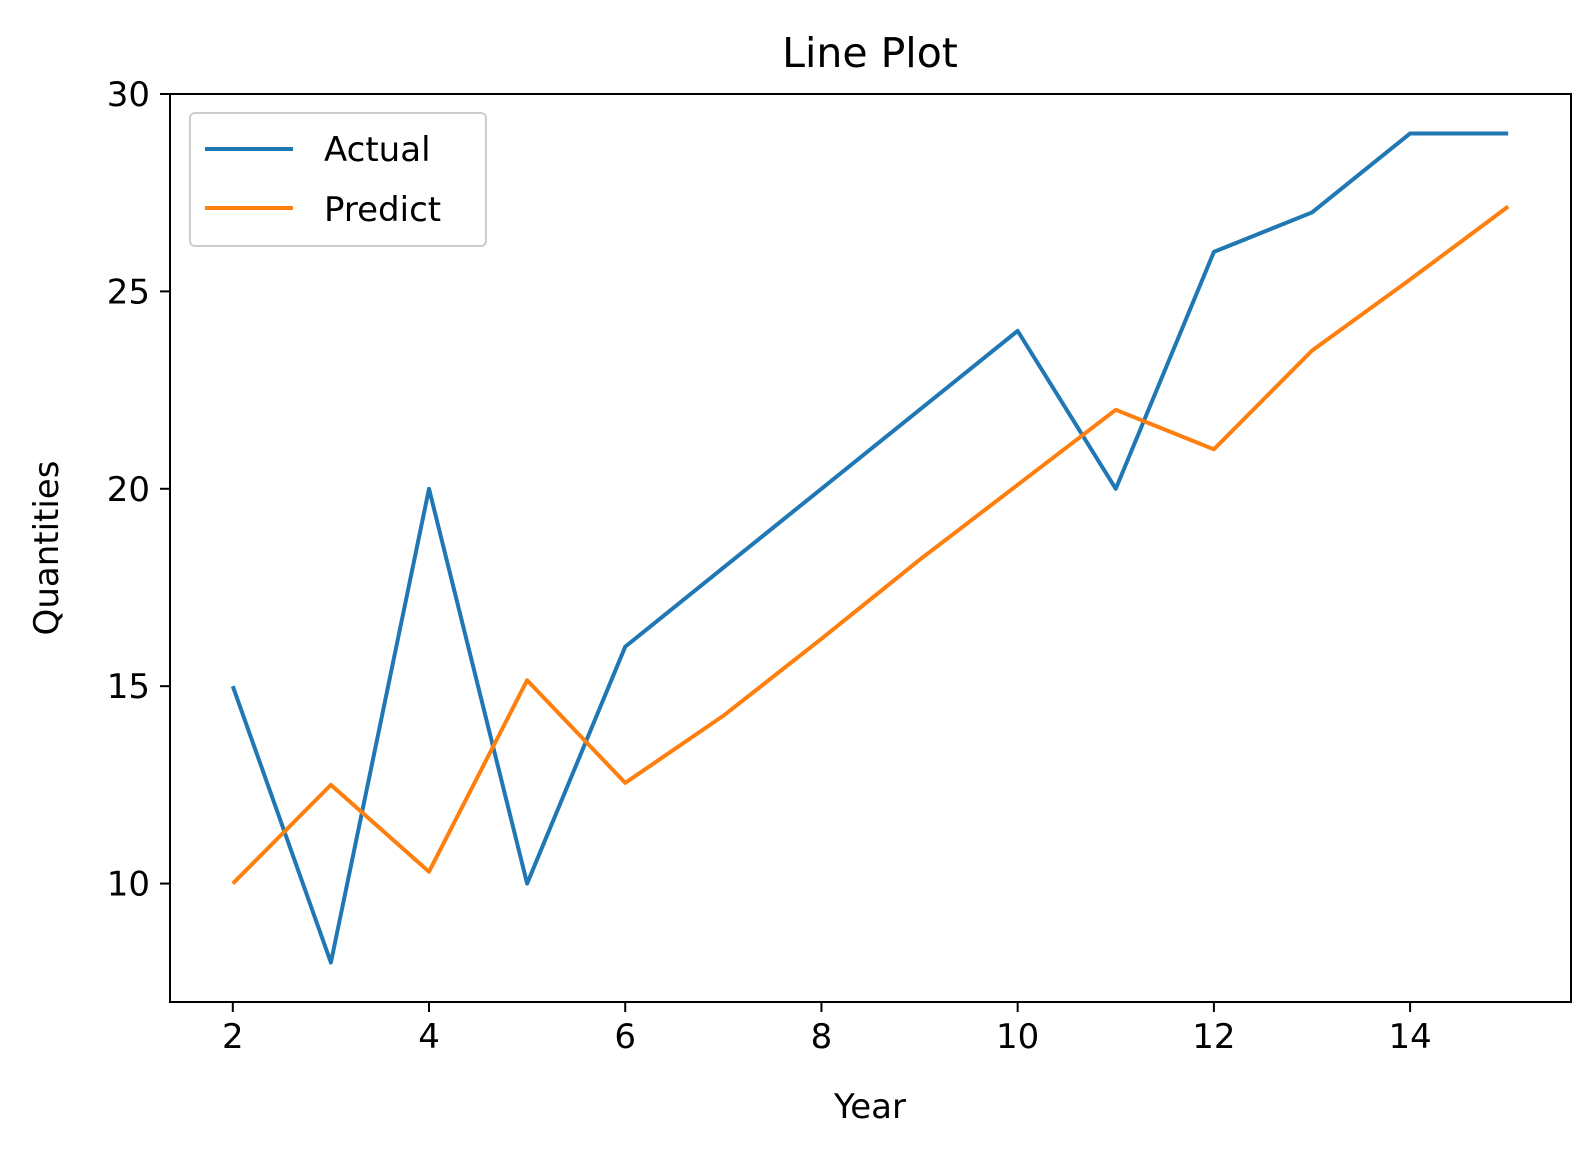 The image size is (1593, 1154). Describe the element at coordinates (377, 150) in the screenshot. I see `legend-label-actual: Actual` at that location.